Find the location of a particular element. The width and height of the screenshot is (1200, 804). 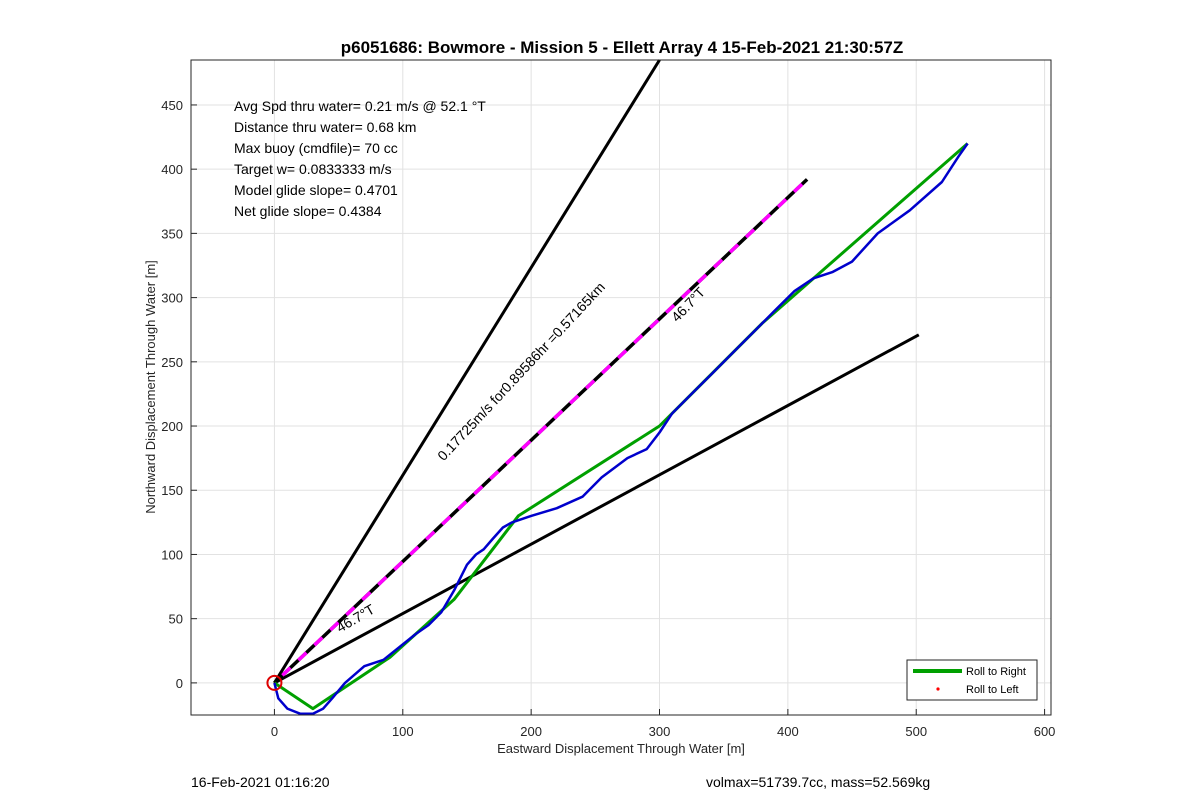

y-tick-label: 300 is located at coordinates (172, 298).